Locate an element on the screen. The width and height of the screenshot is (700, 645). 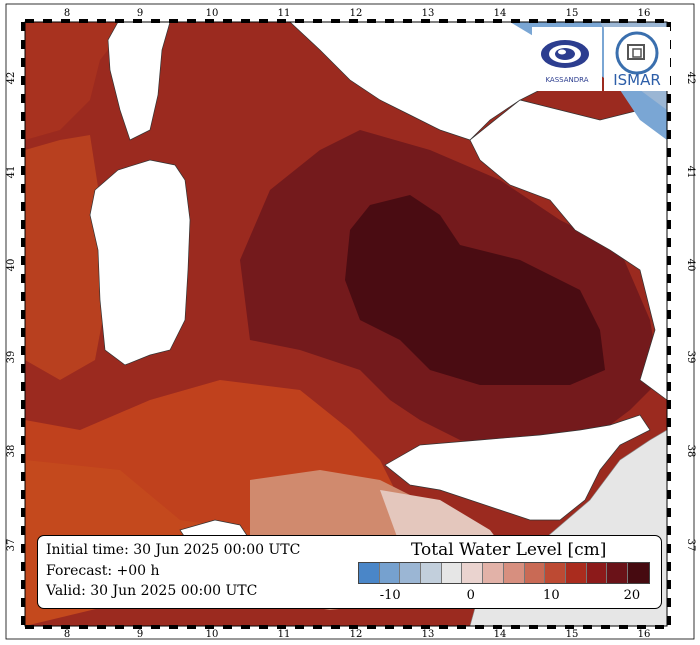
sea-zone-darkest is located at coordinates (475, 290).